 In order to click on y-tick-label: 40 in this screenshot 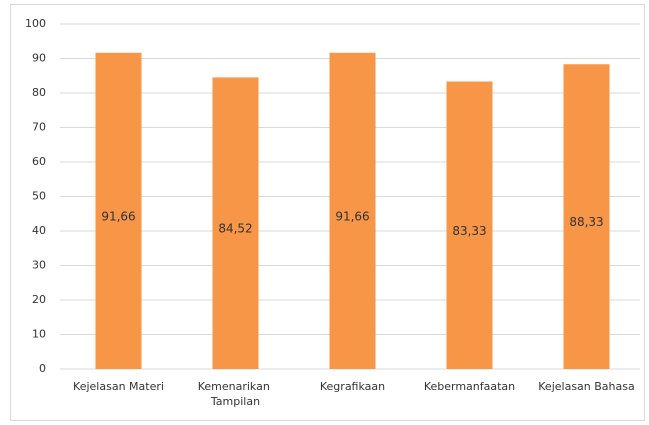, I will do `click(39, 230)`.